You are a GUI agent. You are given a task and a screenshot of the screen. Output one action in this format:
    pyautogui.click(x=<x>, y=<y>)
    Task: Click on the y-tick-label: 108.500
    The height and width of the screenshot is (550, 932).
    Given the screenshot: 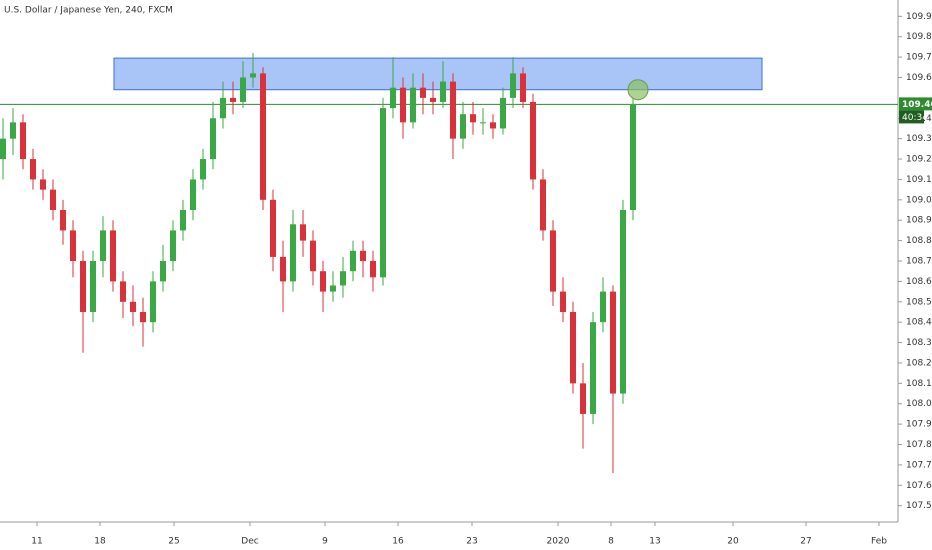 What is the action you would take?
    pyautogui.click(x=919, y=302)
    